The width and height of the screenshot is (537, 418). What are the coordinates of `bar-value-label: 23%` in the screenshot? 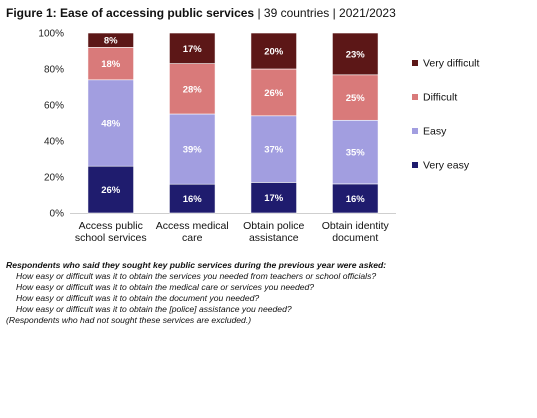 It's located at (356, 54).